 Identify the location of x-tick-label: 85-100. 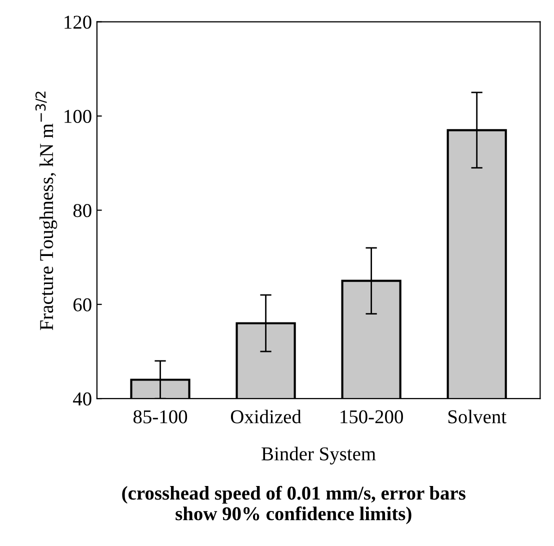
(160, 417).